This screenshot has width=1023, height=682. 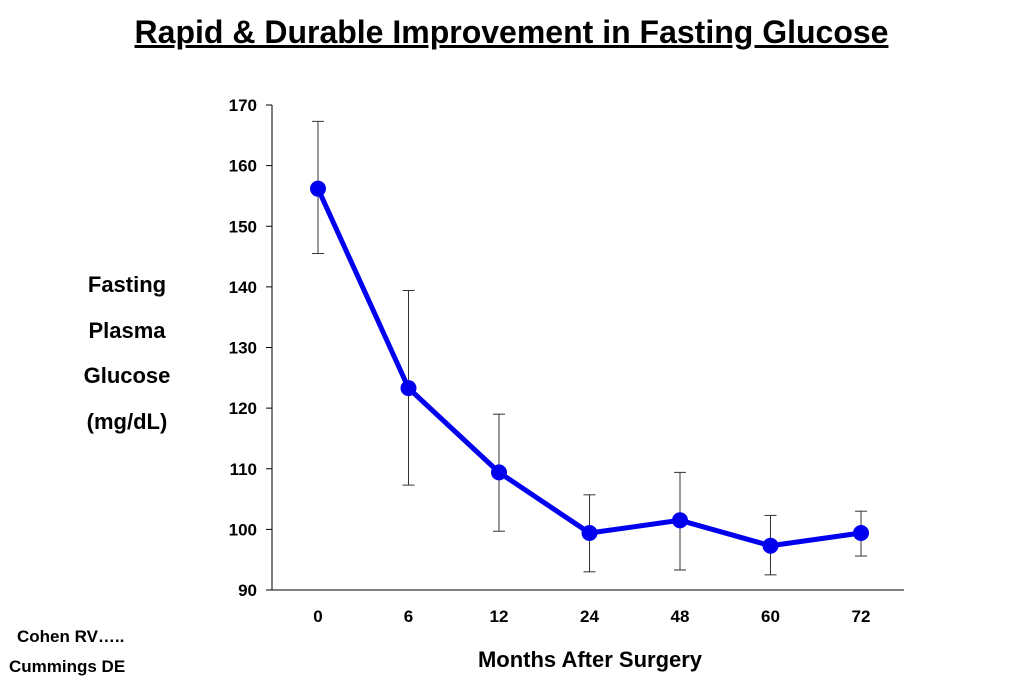 What do you see at coordinates (408, 616) in the screenshot?
I see `x-tick-label: 6` at bounding box center [408, 616].